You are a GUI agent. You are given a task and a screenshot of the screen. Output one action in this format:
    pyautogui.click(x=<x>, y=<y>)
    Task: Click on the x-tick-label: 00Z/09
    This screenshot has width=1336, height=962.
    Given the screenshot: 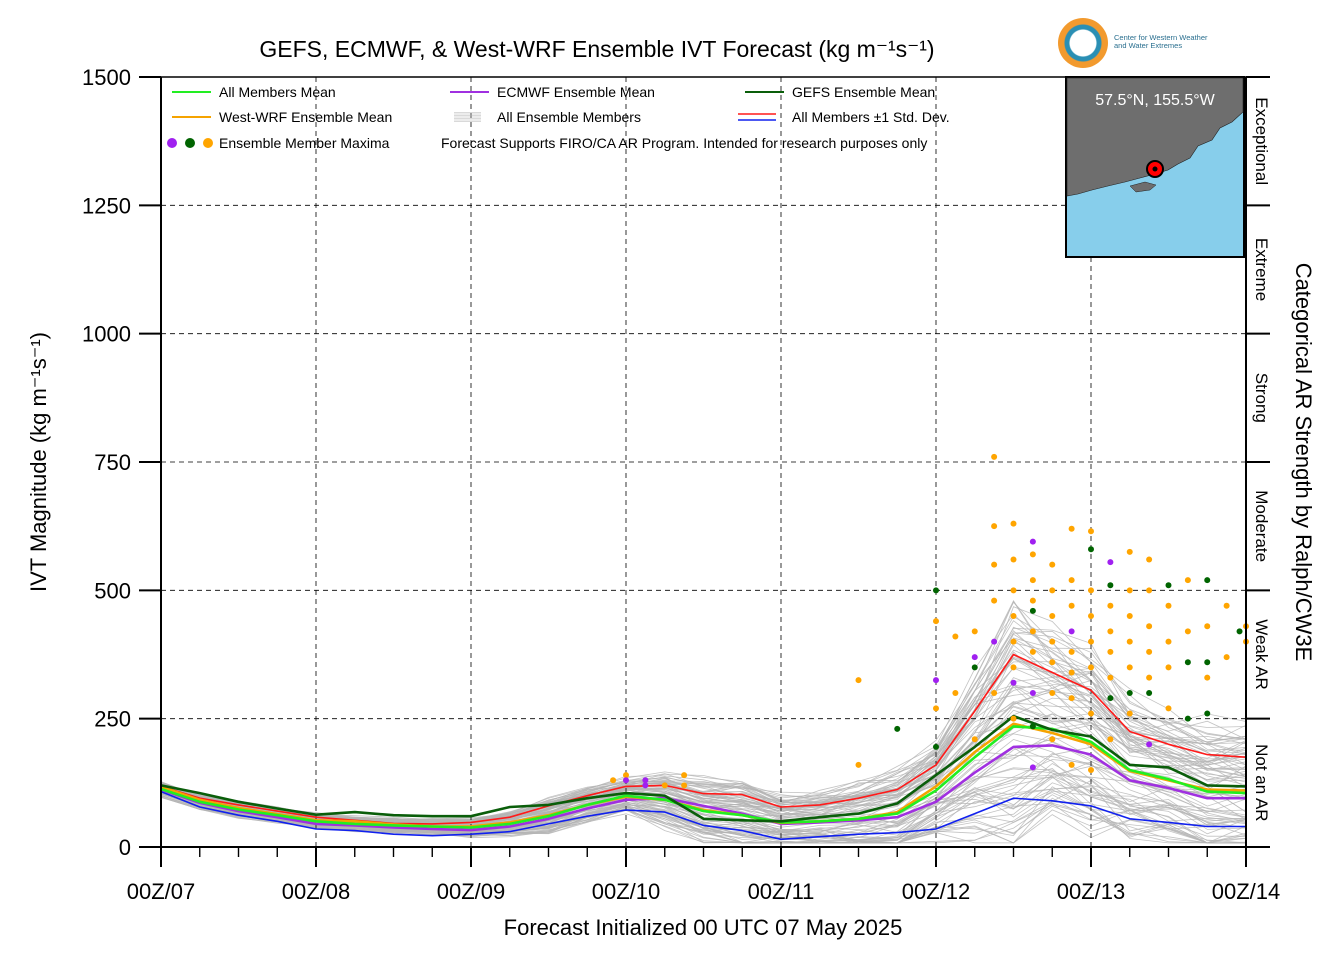 What is the action you would take?
    pyautogui.click(x=471, y=891)
    